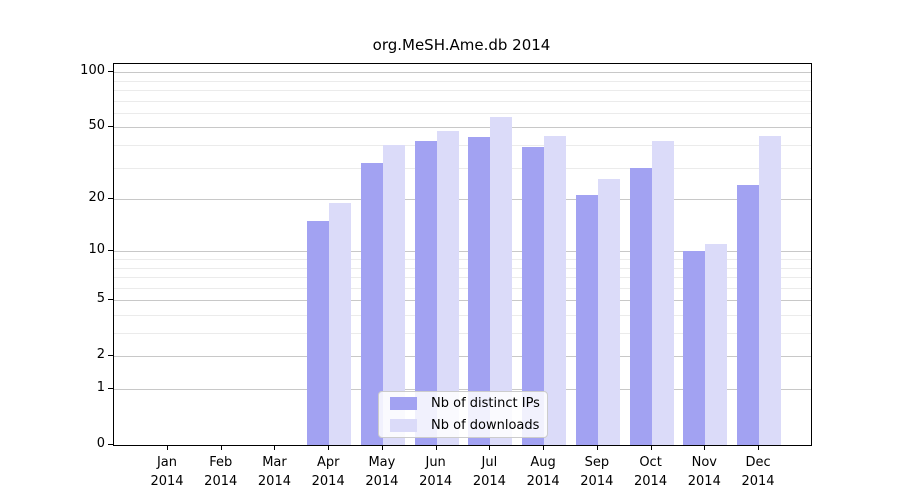 Image resolution: width=900 pixels, height=500 pixels. What do you see at coordinates (501, 280) in the screenshot?
I see `bar-downloads-jul` at bounding box center [501, 280].